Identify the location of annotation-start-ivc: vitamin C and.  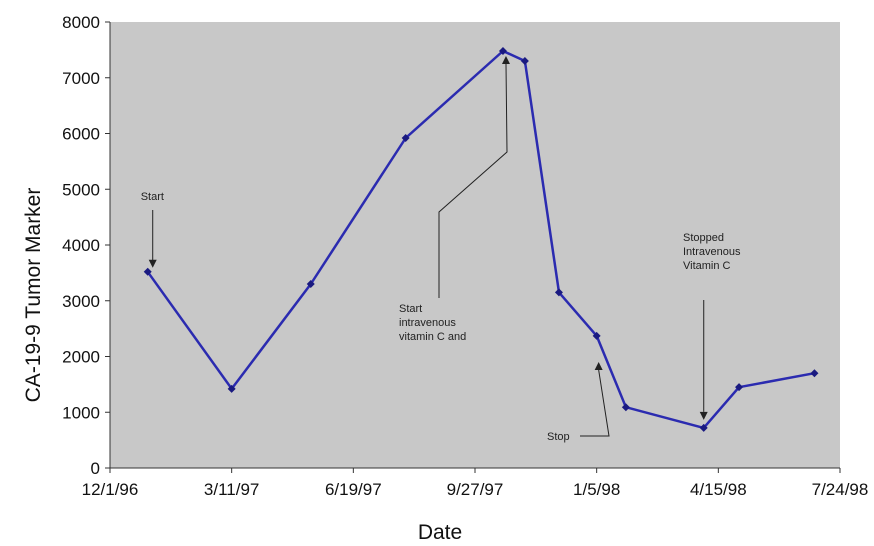
(432, 337).